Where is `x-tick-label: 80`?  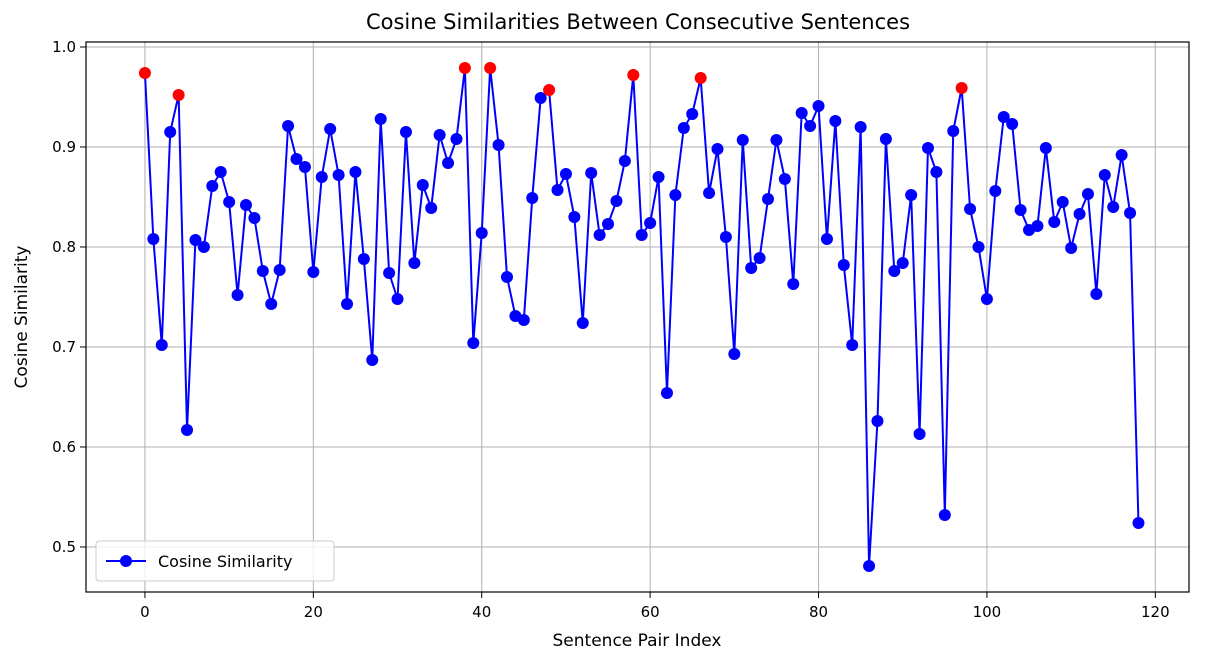
x-tick-label: 80 is located at coordinates (818, 612).